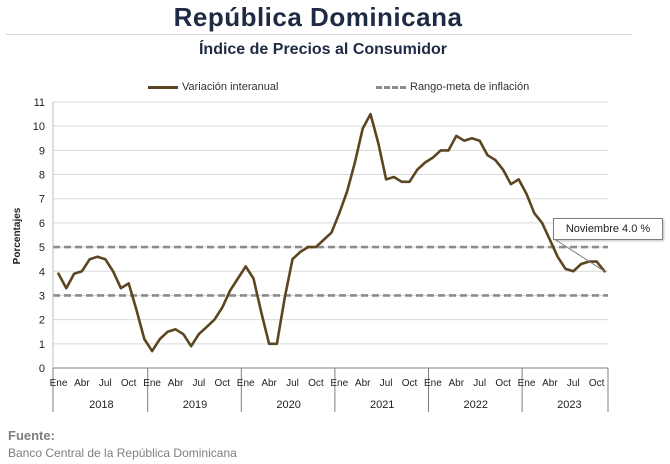 The image size is (670, 464). Describe the element at coordinates (391, 87) in the screenshot. I see `legend-dashed-swatch` at that location.